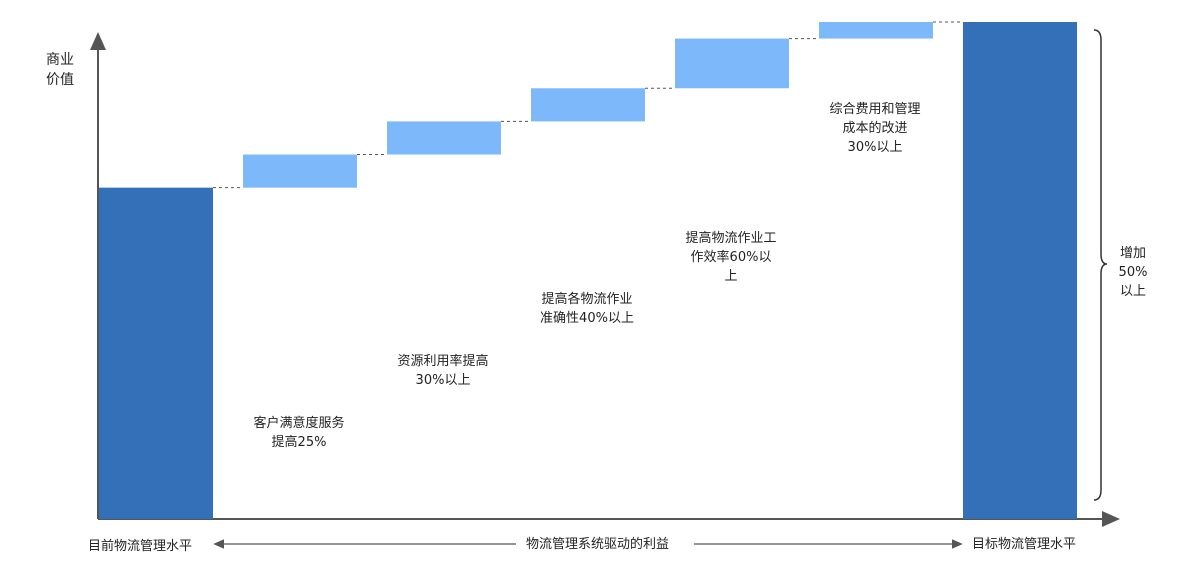 Image resolution: width=1200 pixels, height=576 pixels. I want to click on step-label-line: 成本的改进, so click(875, 128).